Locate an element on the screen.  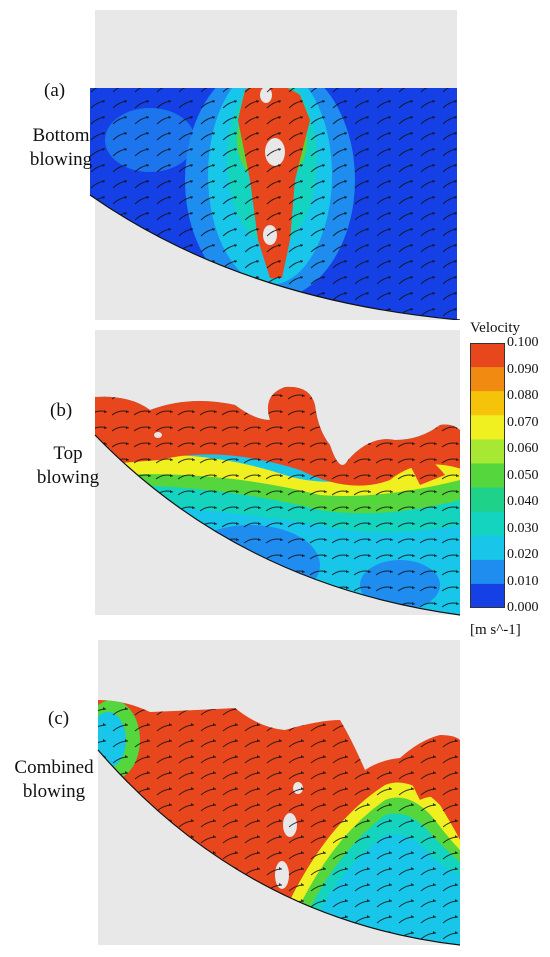
legend-unit: [m s^-1] is located at coordinates (495, 630).